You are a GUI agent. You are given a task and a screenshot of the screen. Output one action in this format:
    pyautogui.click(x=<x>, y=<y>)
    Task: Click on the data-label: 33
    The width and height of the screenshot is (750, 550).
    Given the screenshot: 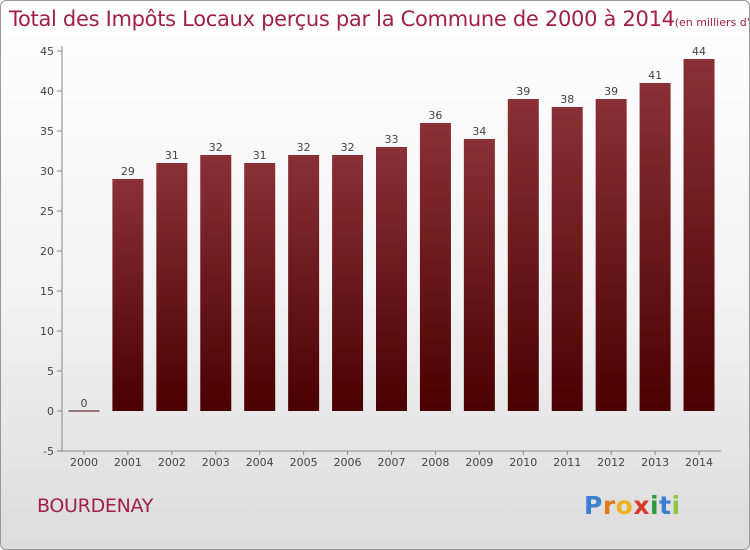 What is the action you would take?
    pyautogui.click(x=392, y=139)
    